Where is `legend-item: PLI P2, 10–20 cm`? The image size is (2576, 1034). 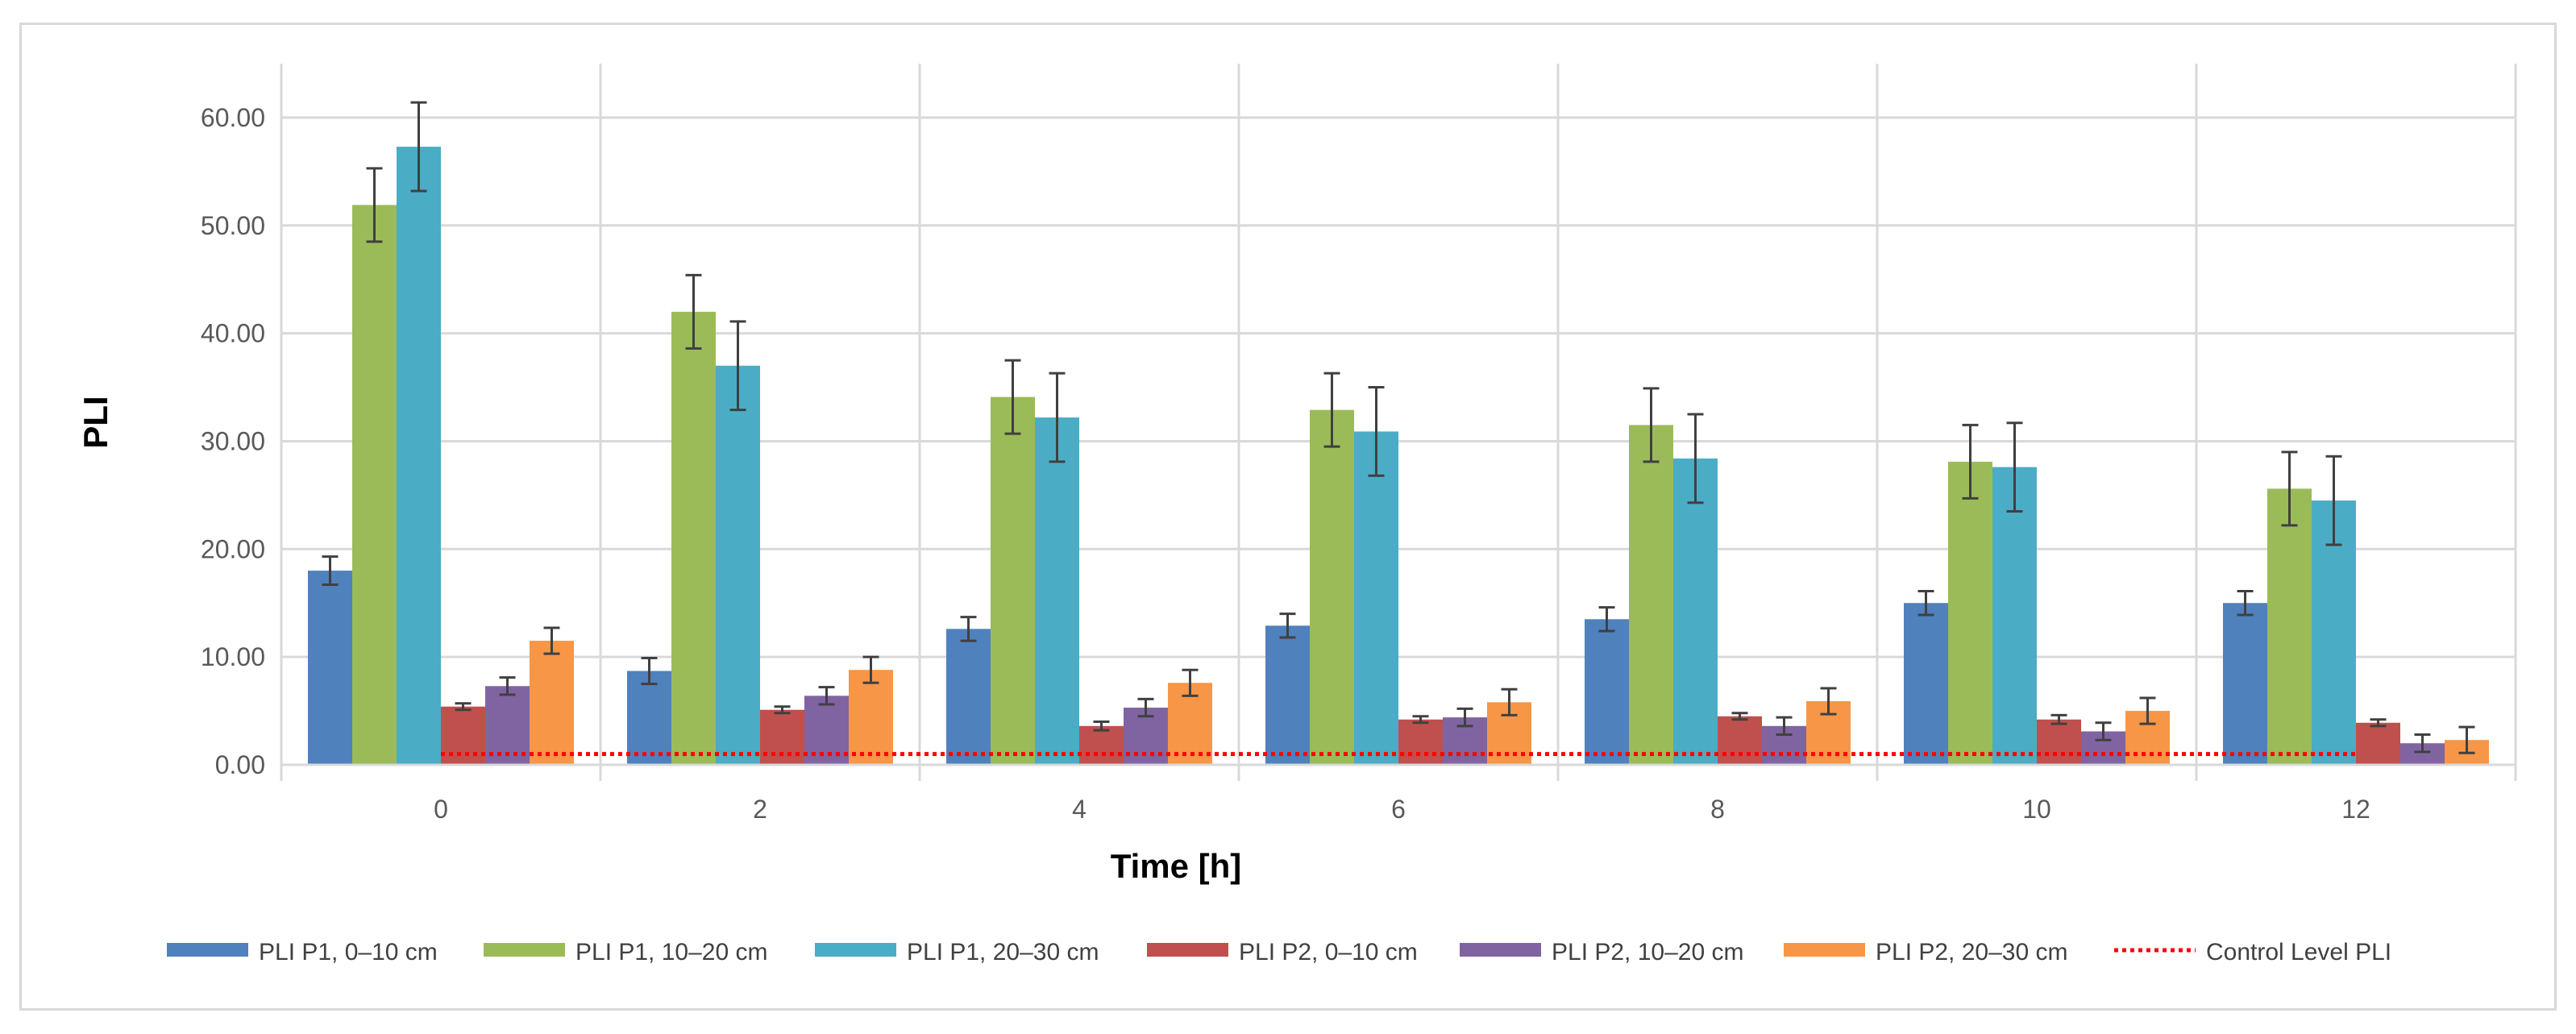 legend-item: PLI P2, 10–20 cm is located at coordinates (1601, 952).